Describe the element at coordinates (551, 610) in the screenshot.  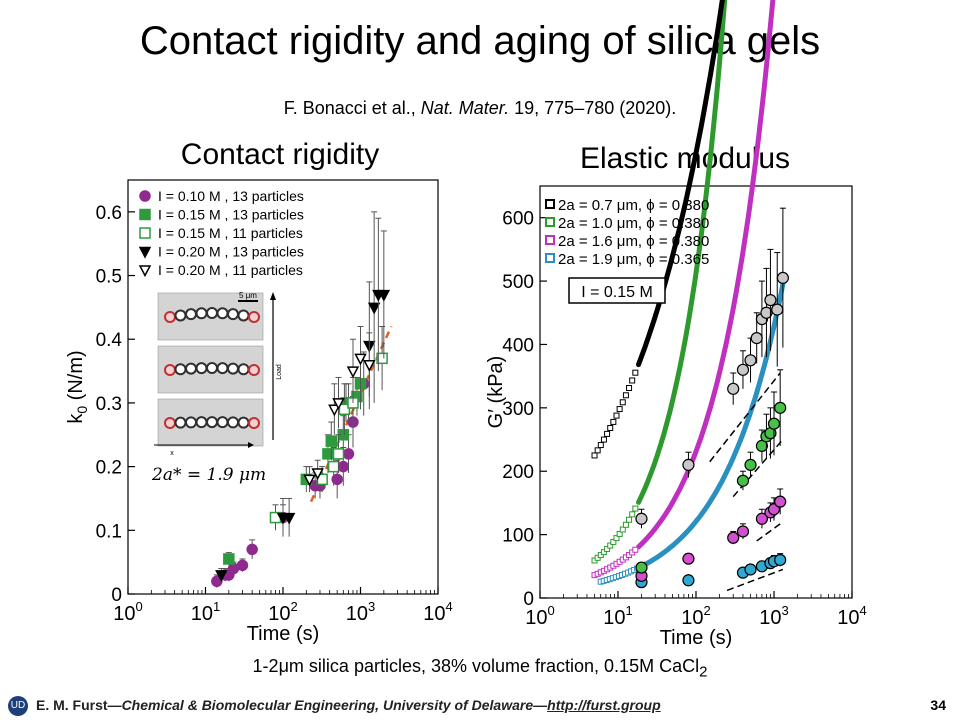
I see `right-x-tick-exponent: 0` at that location.